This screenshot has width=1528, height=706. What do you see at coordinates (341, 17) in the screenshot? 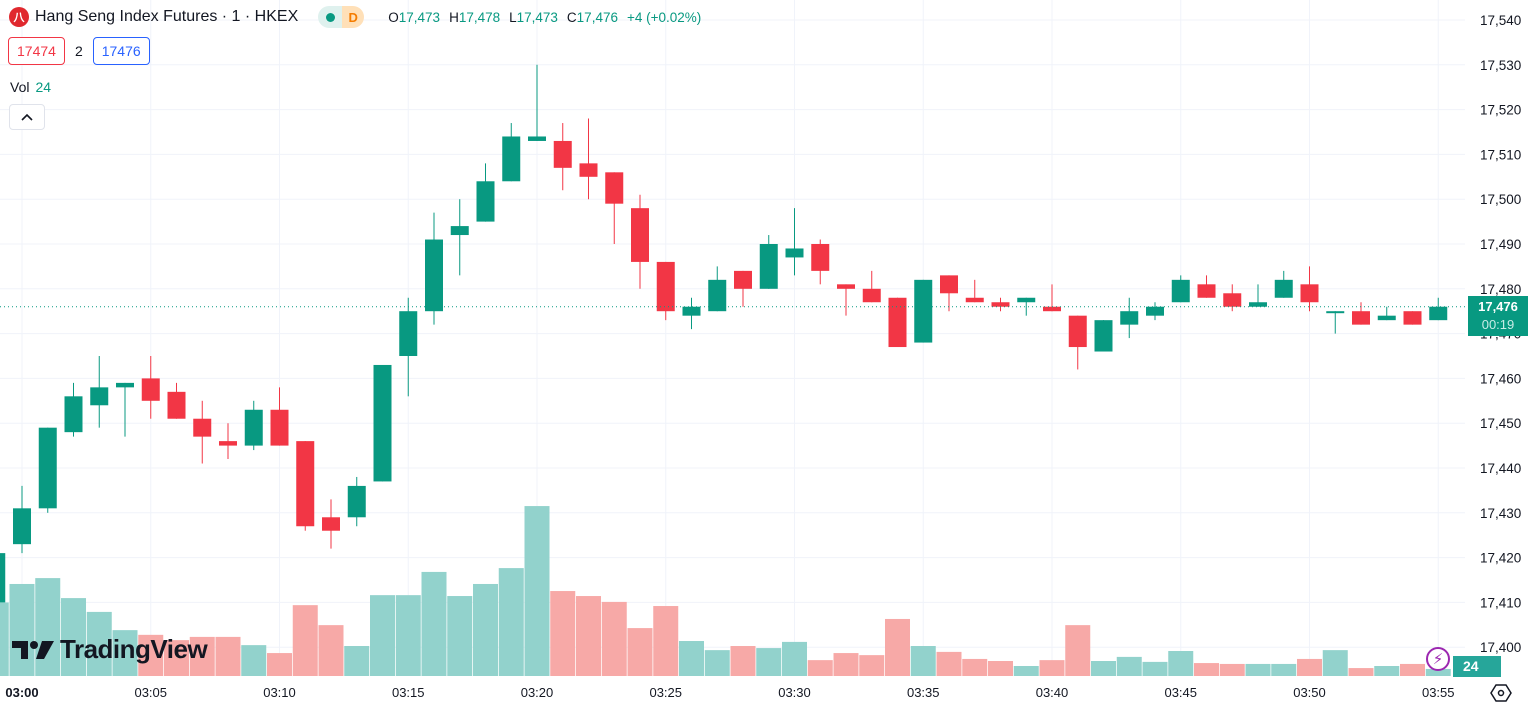
I see `market-status-badge: D` at bounding box center [341, 17].